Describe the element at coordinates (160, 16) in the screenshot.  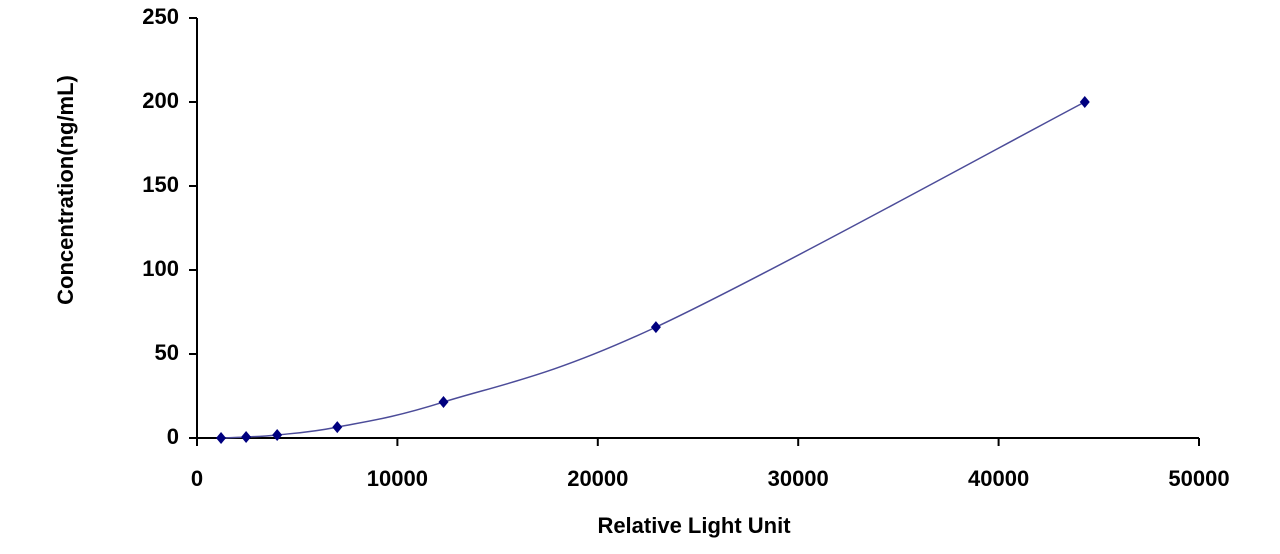
I see `y-tick-label: 250` at that location.